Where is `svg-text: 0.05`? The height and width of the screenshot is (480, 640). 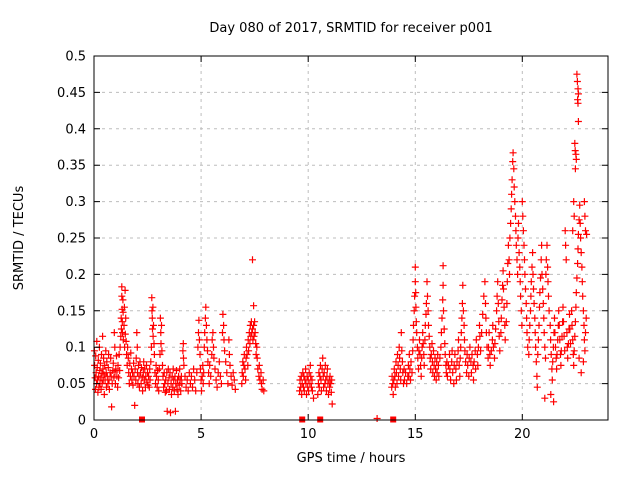 svg-text: 0.05 is located at coordinates (71, 384).